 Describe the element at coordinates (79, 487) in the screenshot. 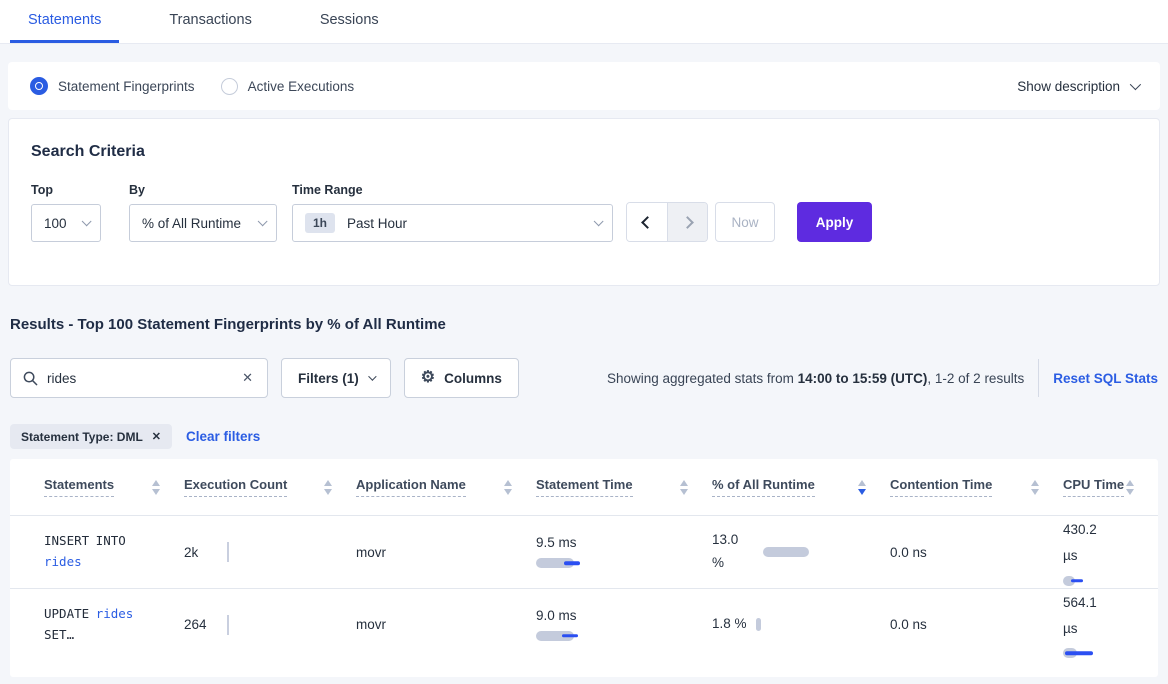

I see `column-label: Statements` at that location.